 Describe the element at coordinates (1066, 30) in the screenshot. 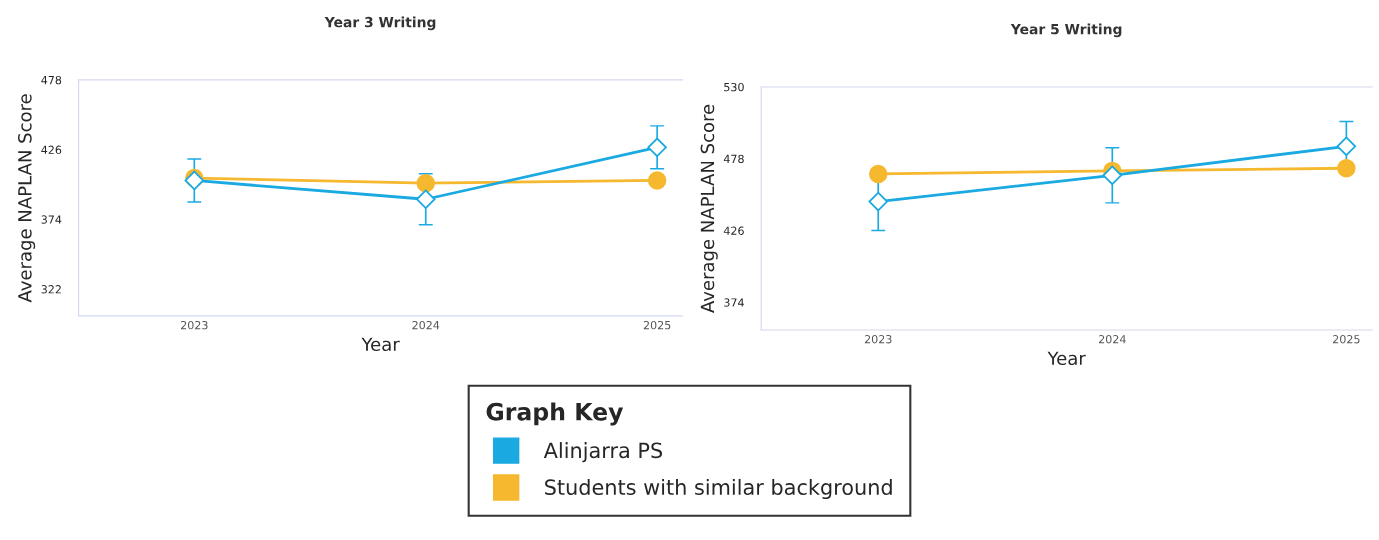

I see `chart-title: Year 5 Writing` at that location.